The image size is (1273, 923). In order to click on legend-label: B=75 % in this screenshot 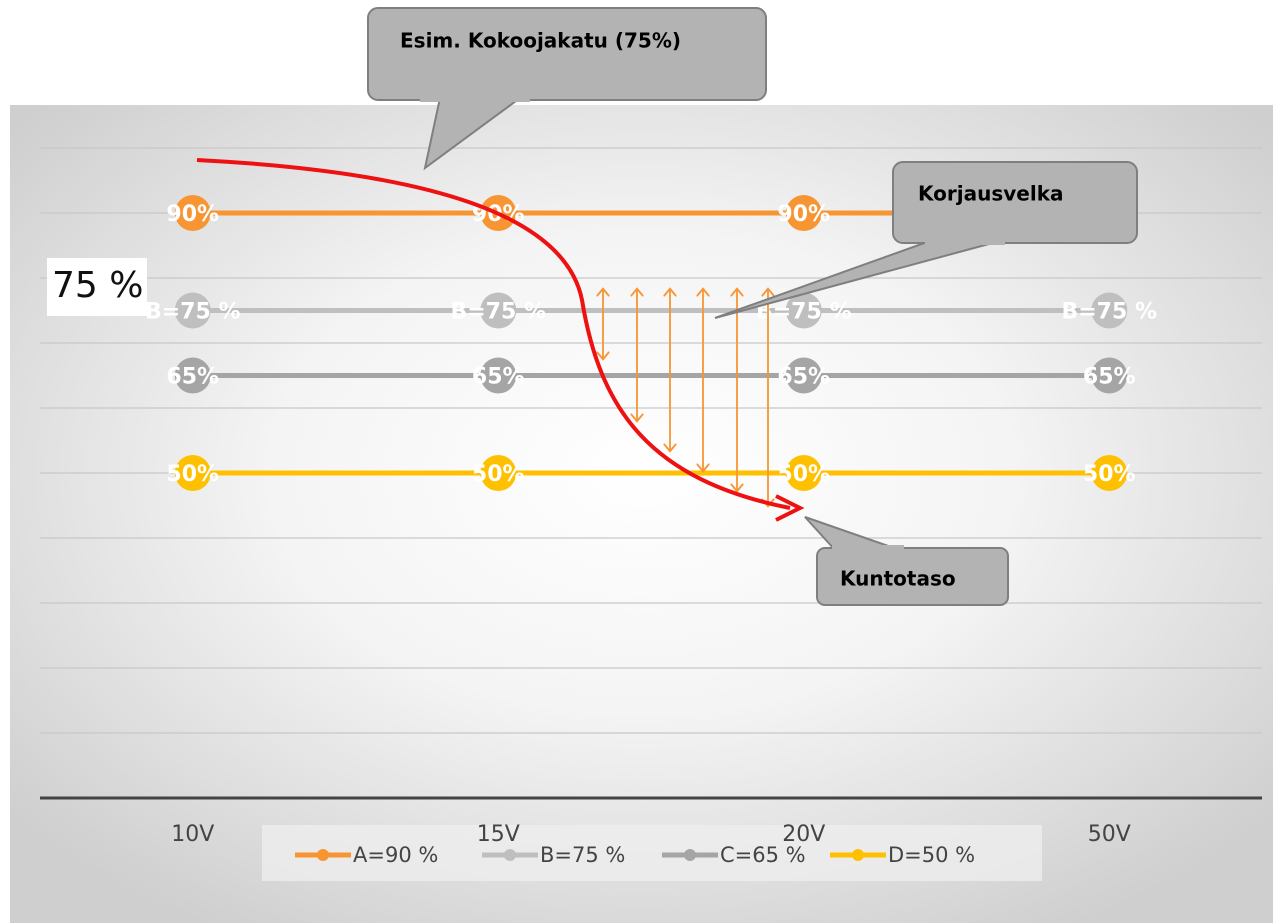, I will do `click(582, 855)`.